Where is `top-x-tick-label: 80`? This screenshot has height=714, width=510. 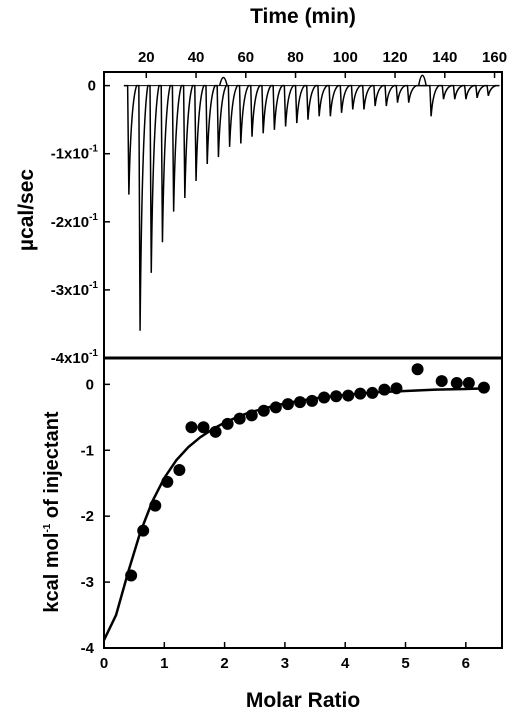 top-x-tick-label: 80 is located at coordinates (295, 57).